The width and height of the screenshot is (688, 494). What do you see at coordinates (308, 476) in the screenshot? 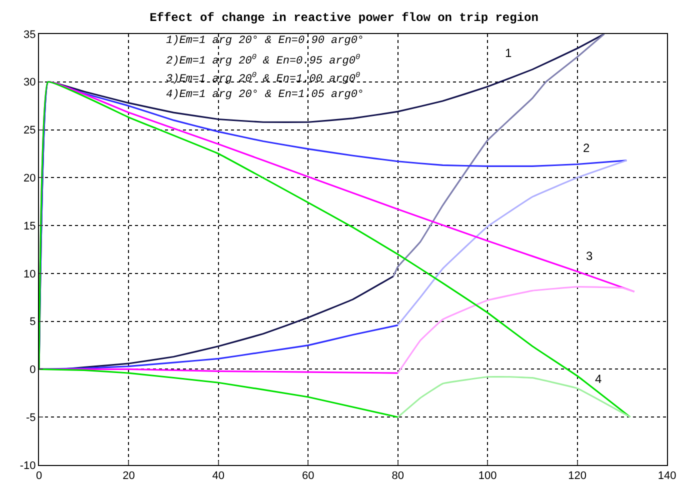
I see `x-tick-label: 60` at bounding box center [308, 476].